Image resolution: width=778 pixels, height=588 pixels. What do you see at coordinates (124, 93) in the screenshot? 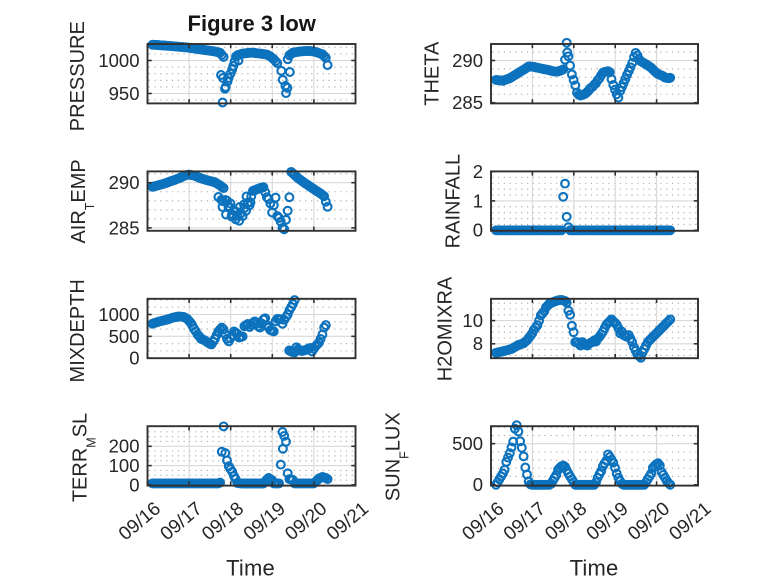
I see `svg-text: 950` at bounding box center [124, 93].